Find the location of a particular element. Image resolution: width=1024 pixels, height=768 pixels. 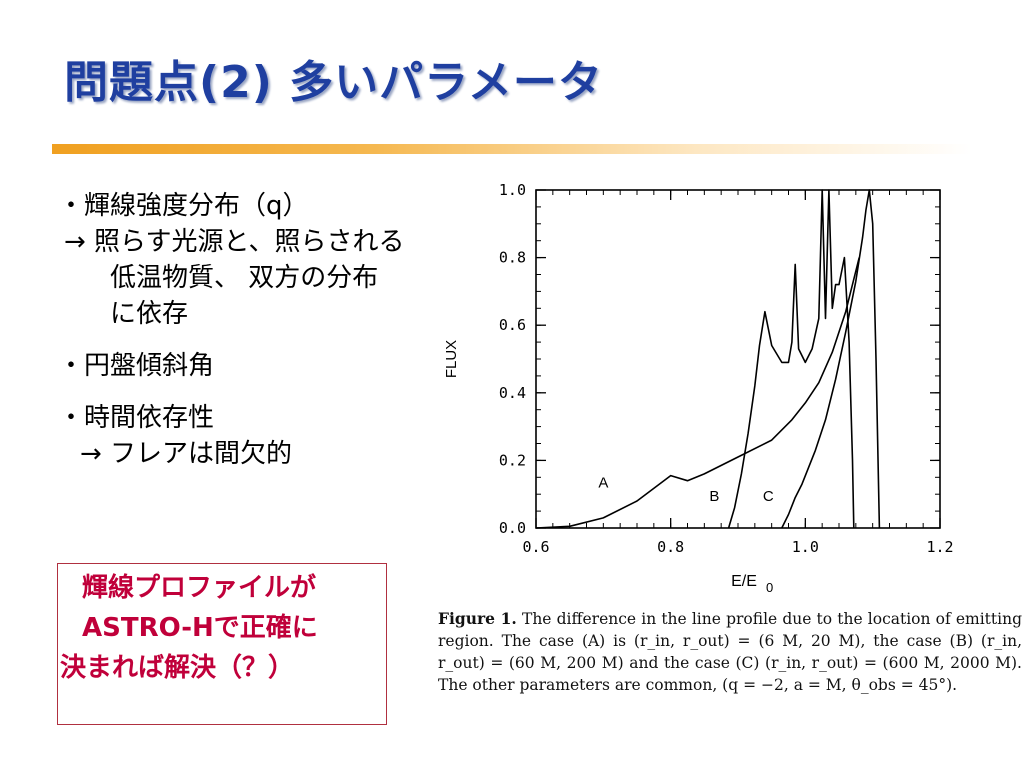

y-tick-label: 0.2 is located at coordinates (512, 460).